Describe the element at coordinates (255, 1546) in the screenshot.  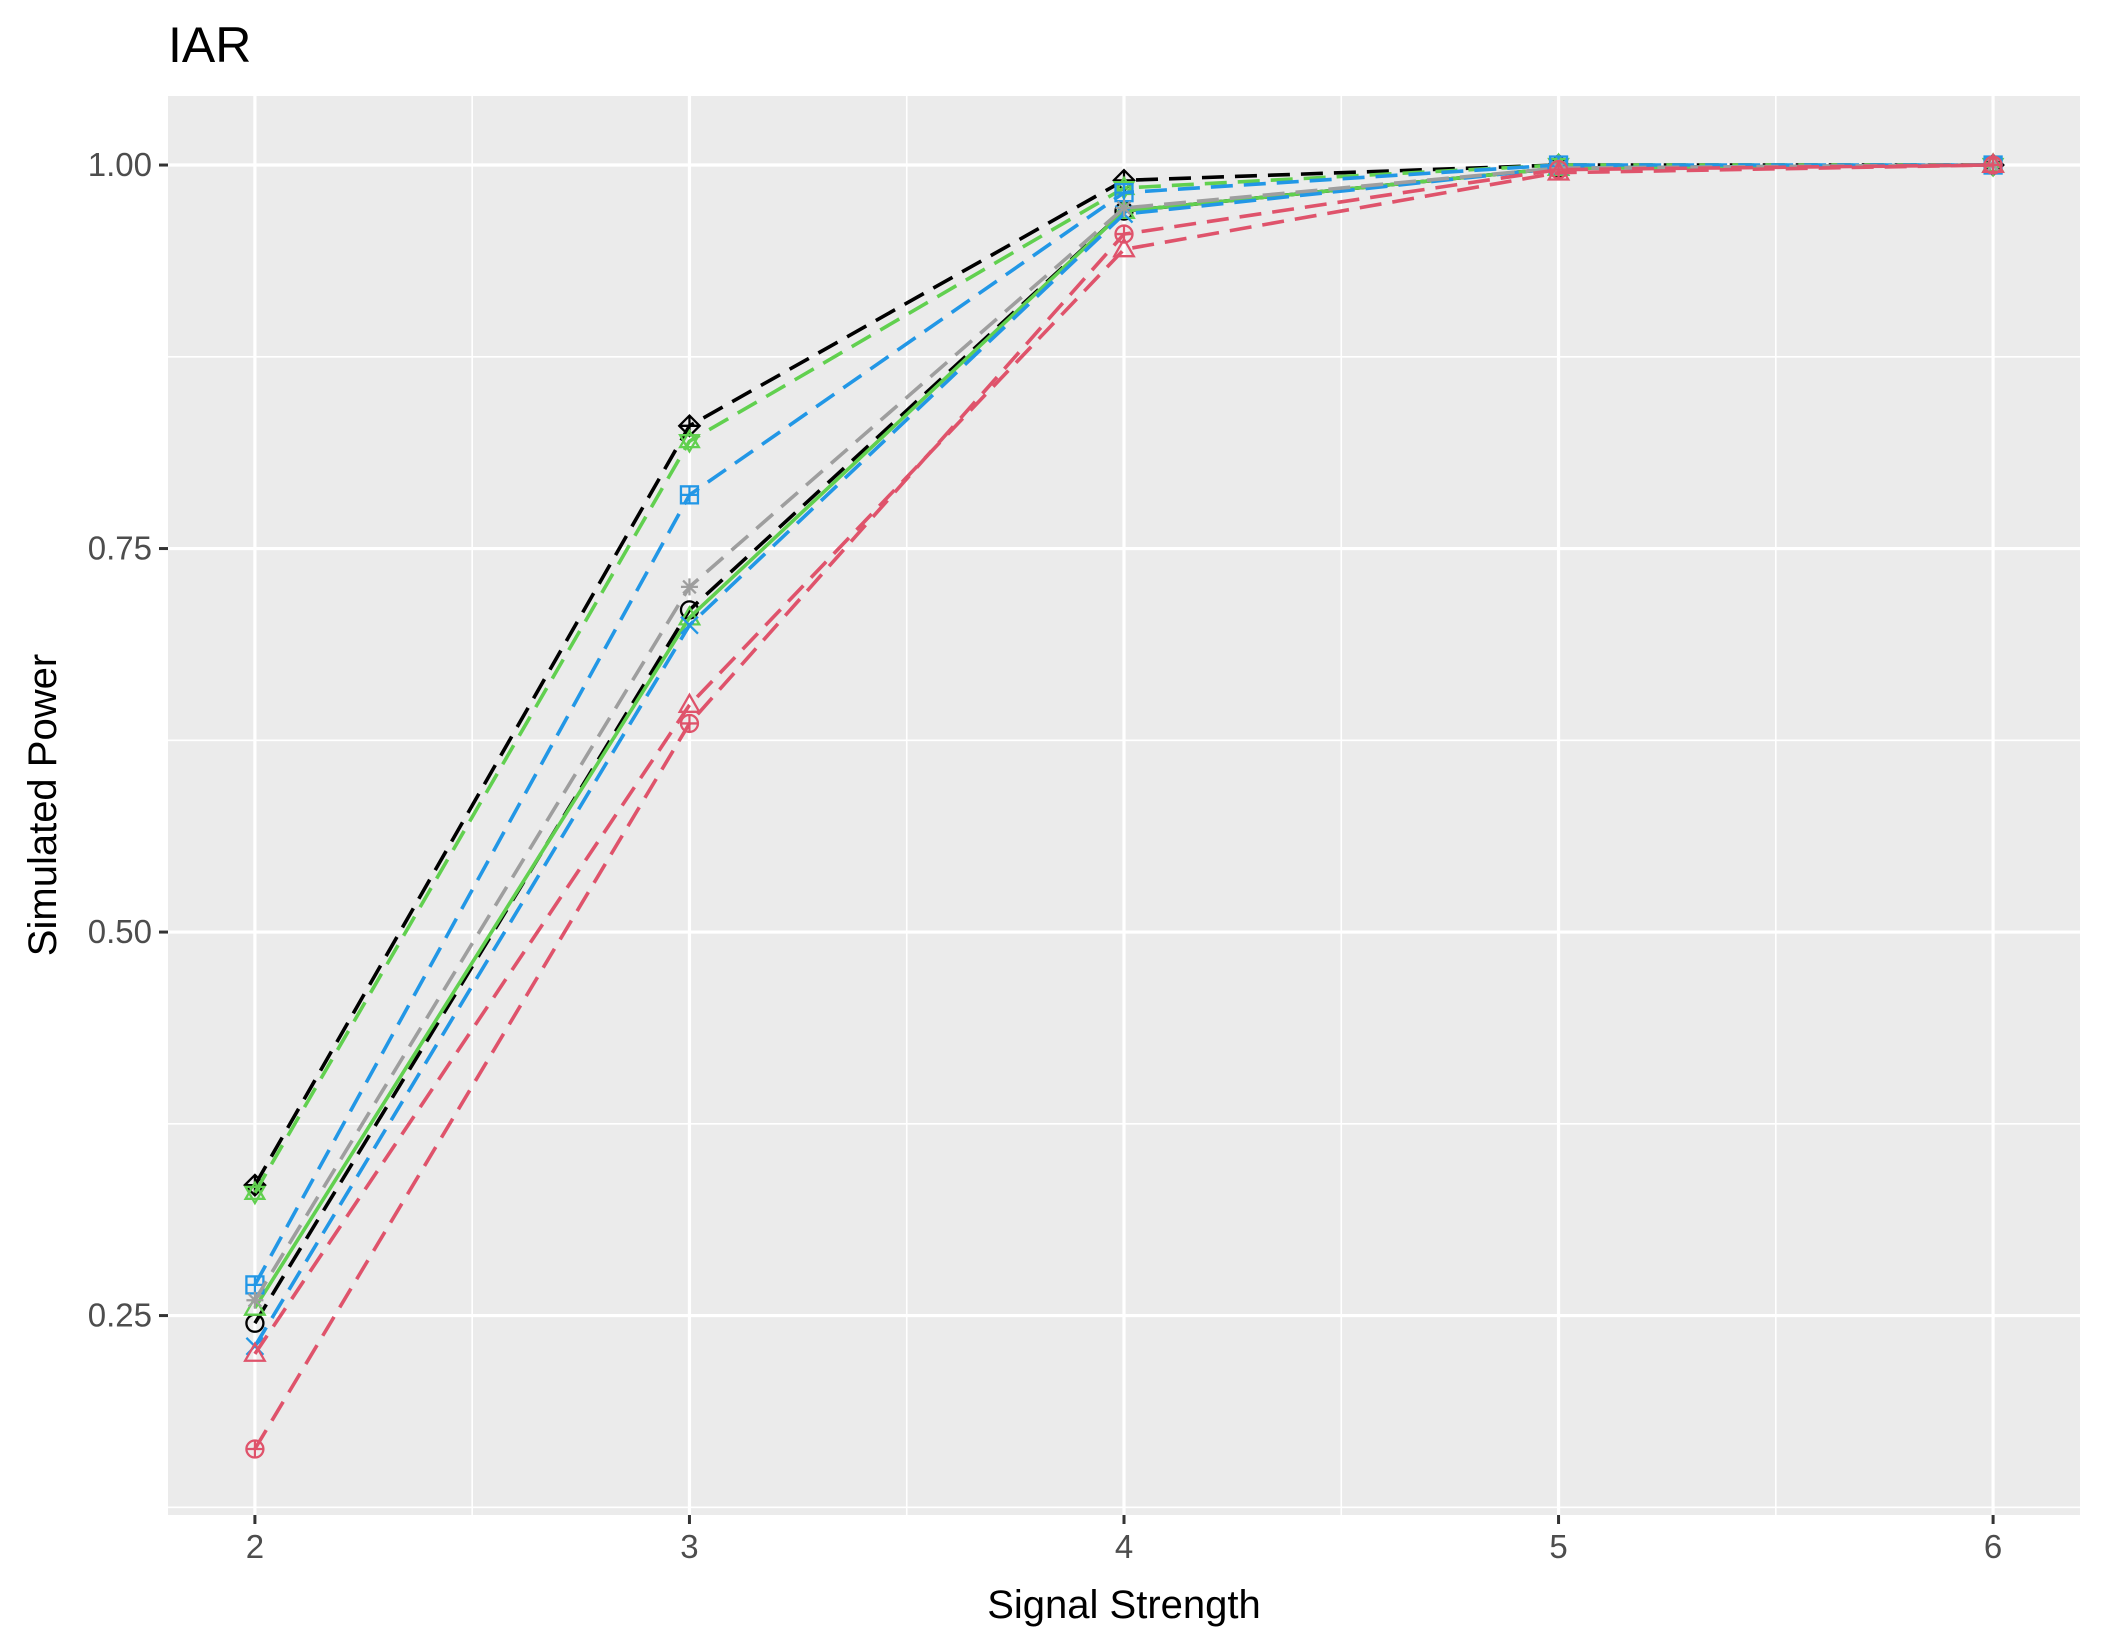
I see `x-tick-label: 2` at that location.